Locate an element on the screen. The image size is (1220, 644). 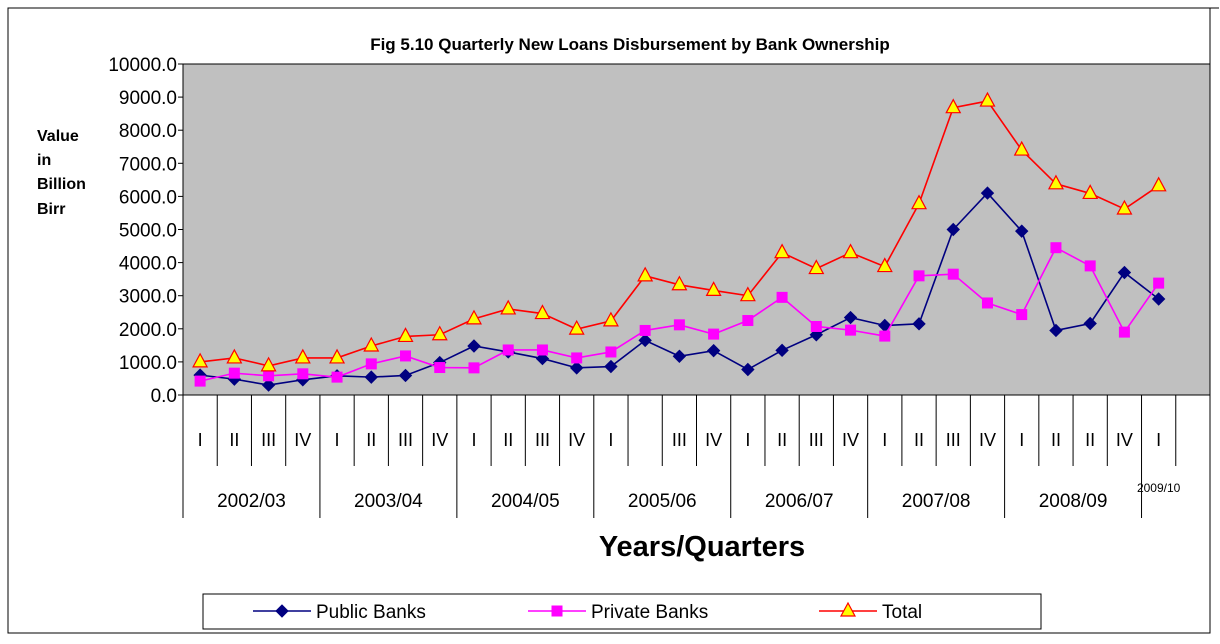
y-tick-label: 3000.0 is located at coordinates (148, 297).